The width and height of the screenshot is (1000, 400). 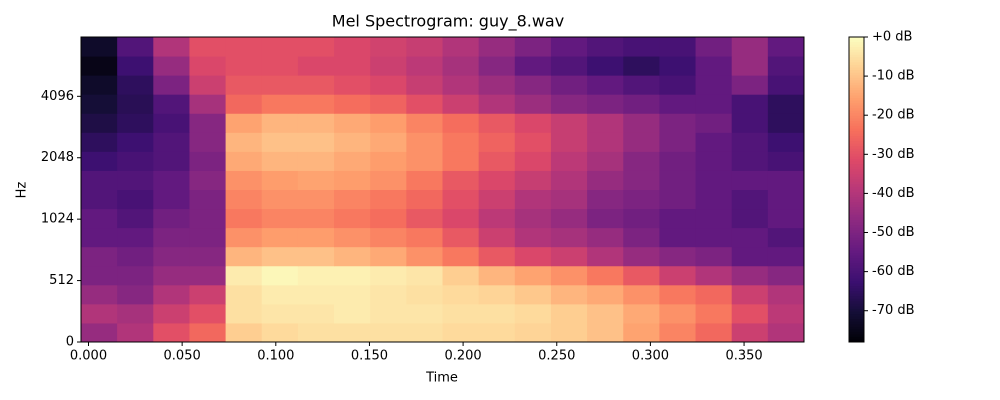 What do you see at coordinates (61, 280) in the screenshot?
I see `y-tick-label: 512` at bounding box center [61, 280].